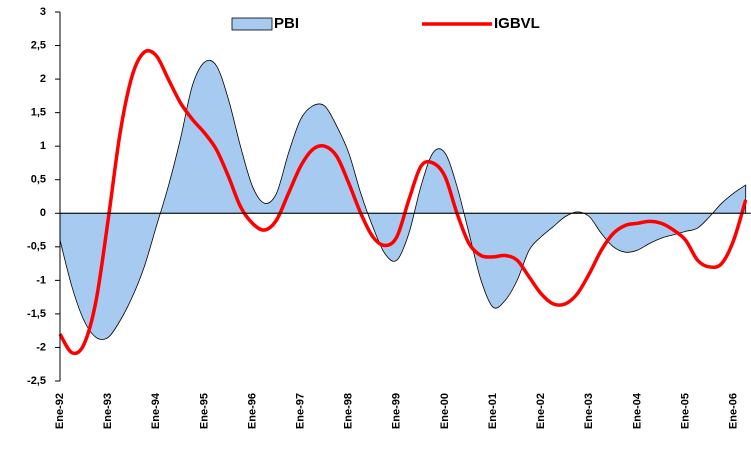 The image size is (751, 451). I want to click on x-tick-label: Ene-01, so click(493, 411).